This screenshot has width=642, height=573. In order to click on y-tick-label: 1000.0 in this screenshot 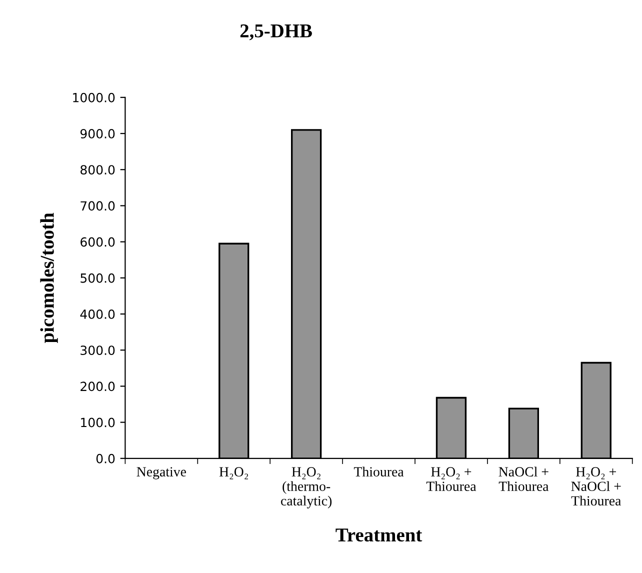, I will do `click(94, 97)`.